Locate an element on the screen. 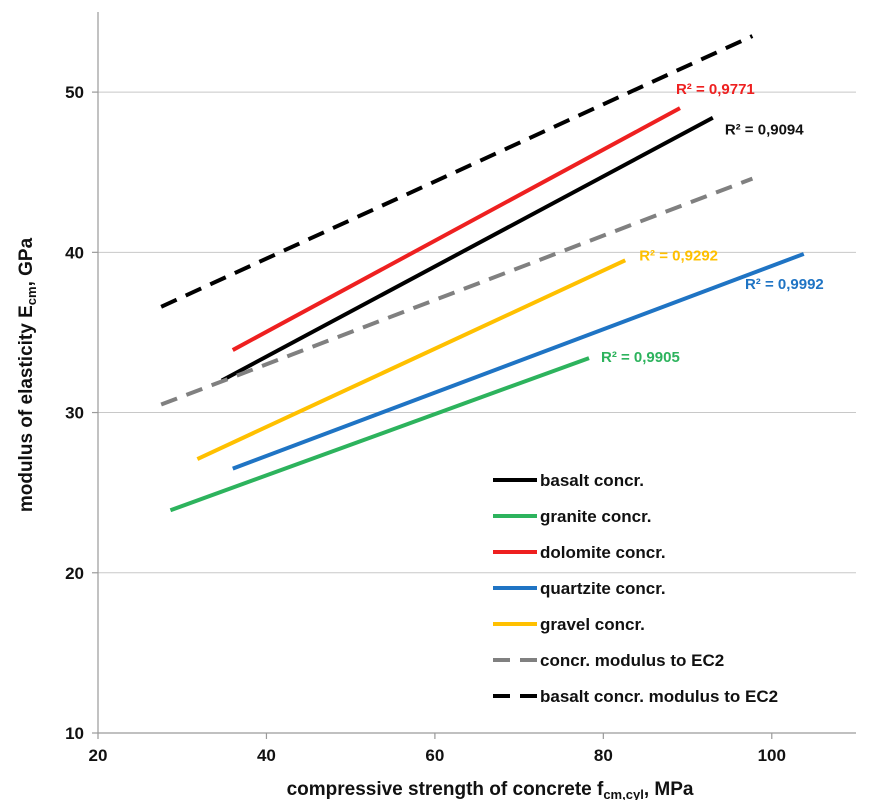 This screenshot has width=872, height=800. y-axis-label: modulus of elasticity Ecm, GPa is located at coordinates (27, 374).